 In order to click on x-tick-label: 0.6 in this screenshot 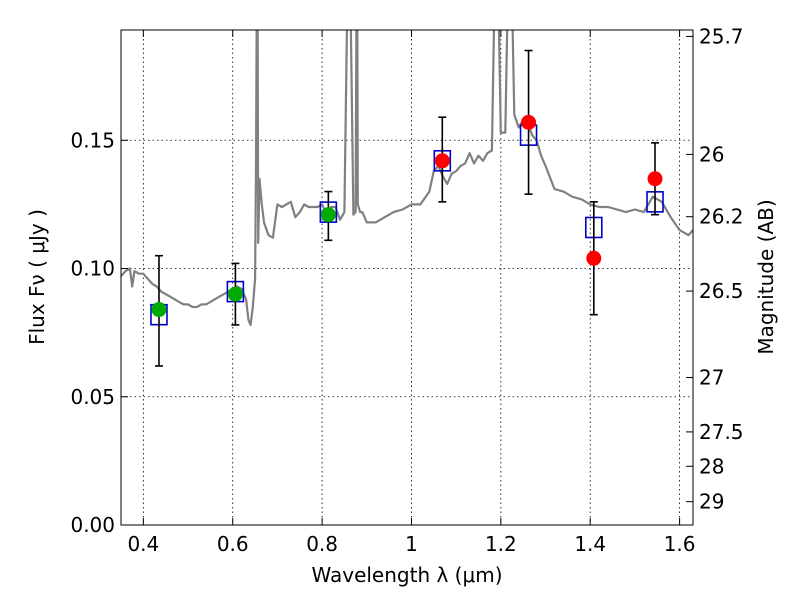, I will do `click(233, 544)`.